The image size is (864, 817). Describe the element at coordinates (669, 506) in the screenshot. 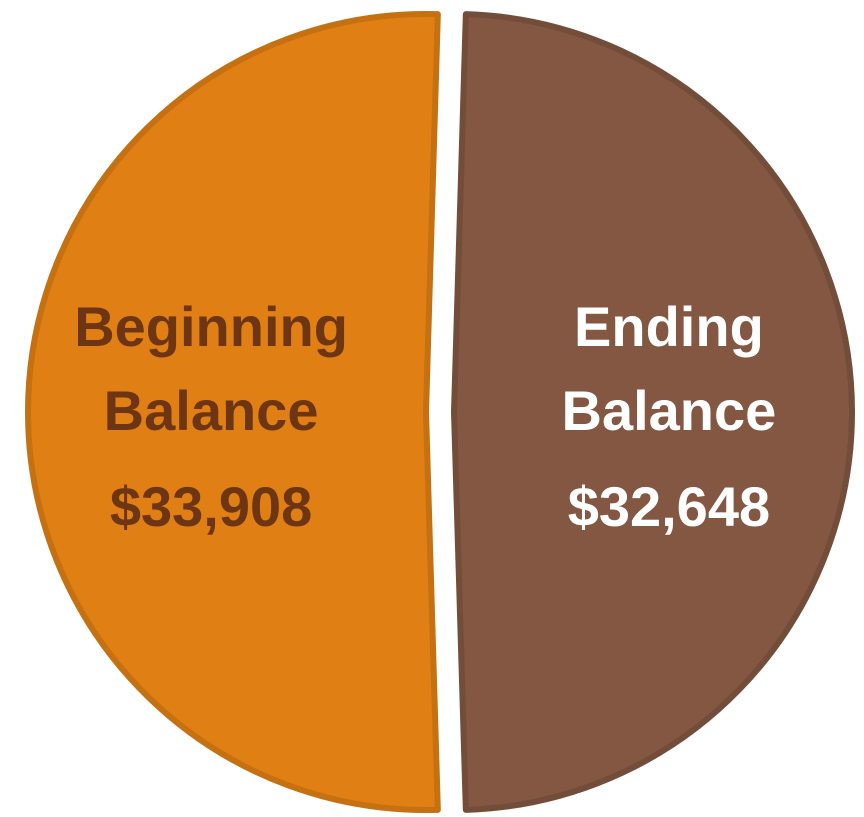

I see `slice-value-label: $32,648` at that location.